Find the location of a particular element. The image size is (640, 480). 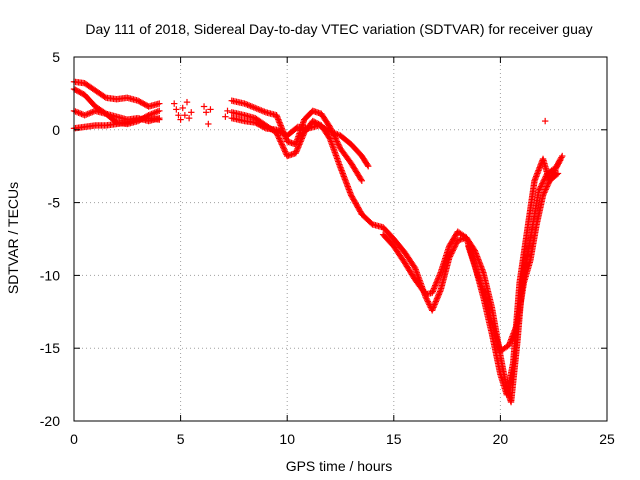

x-tick-label: 20 is located at coordinates (501, 439).